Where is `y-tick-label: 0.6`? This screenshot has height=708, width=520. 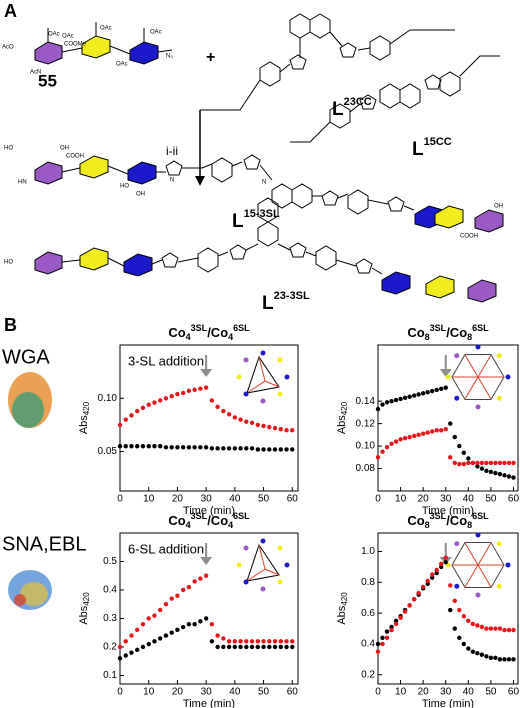 y-tick-label: 0.6 is located at coordinates (368, 613).